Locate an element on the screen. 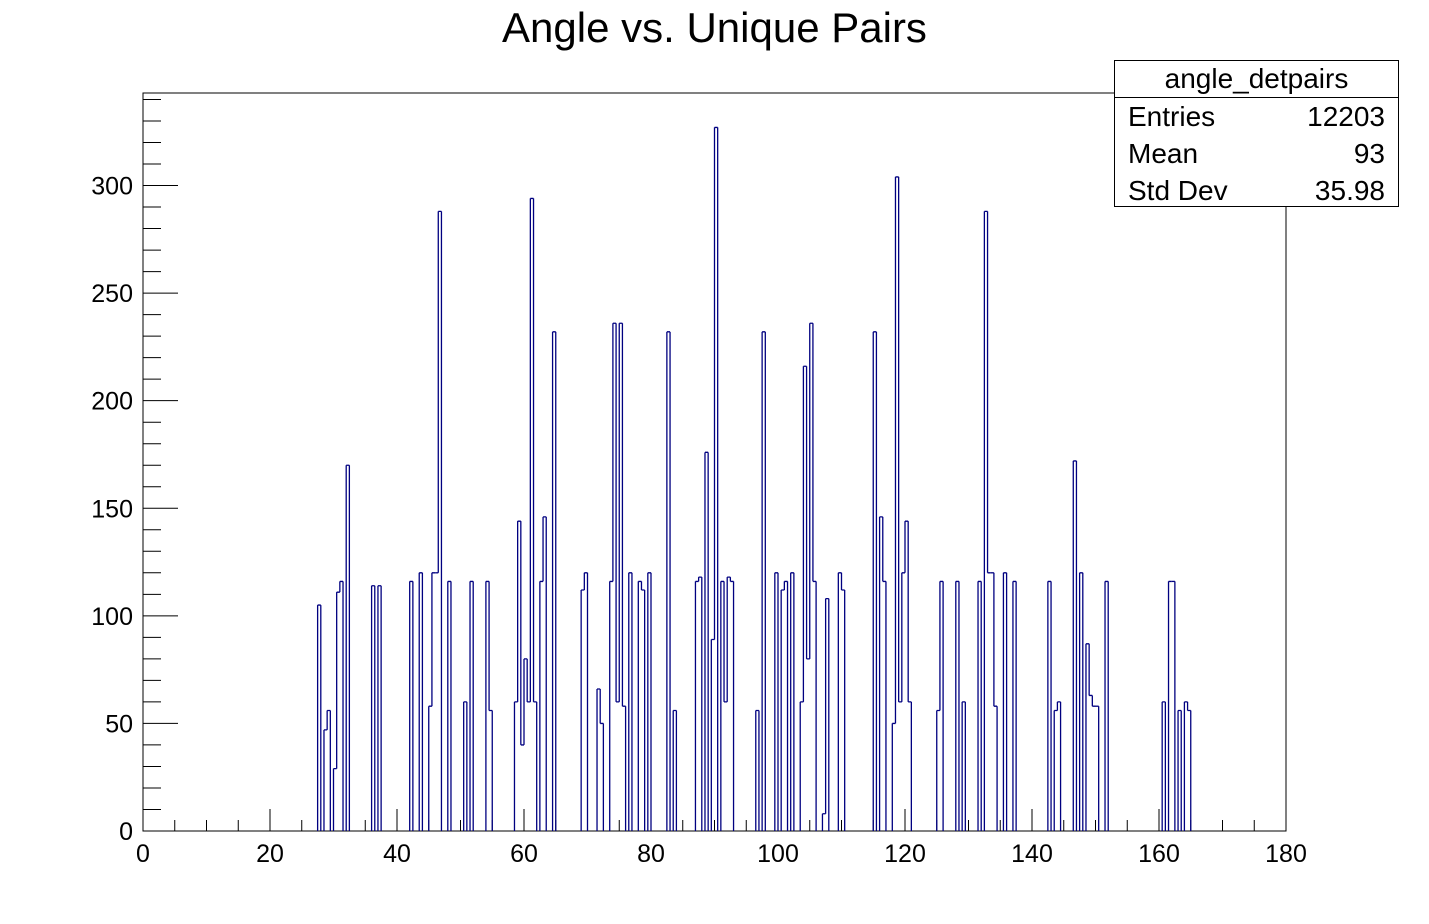 This screenshot has width=1429, height=924. x-tick-label: 160 is located at coordinates (1159, 854).